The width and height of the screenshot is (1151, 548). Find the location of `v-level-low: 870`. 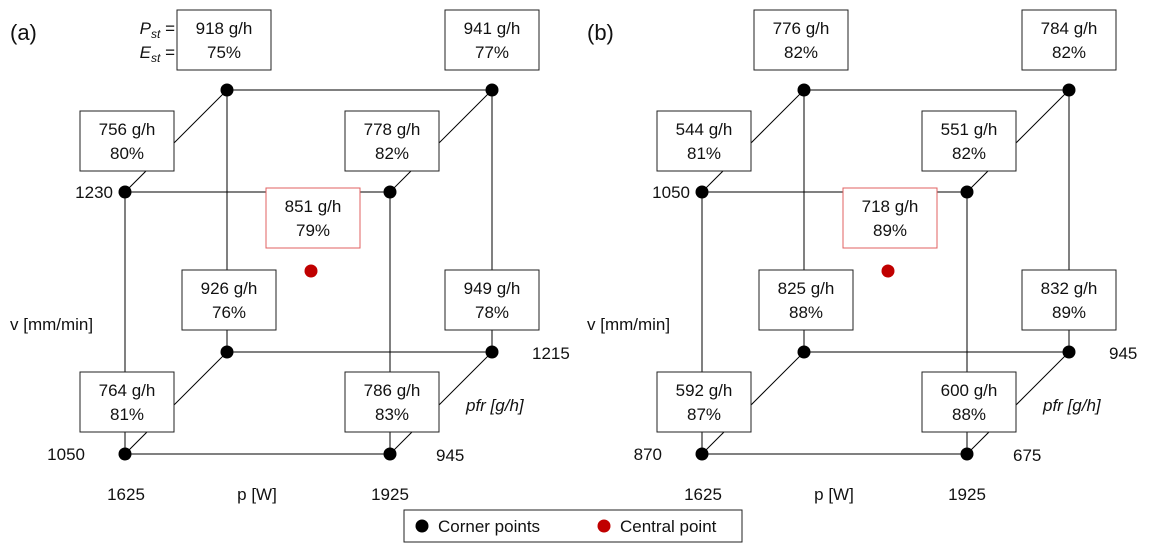

v-level-low: 870 is located at coordinates (648, 454).